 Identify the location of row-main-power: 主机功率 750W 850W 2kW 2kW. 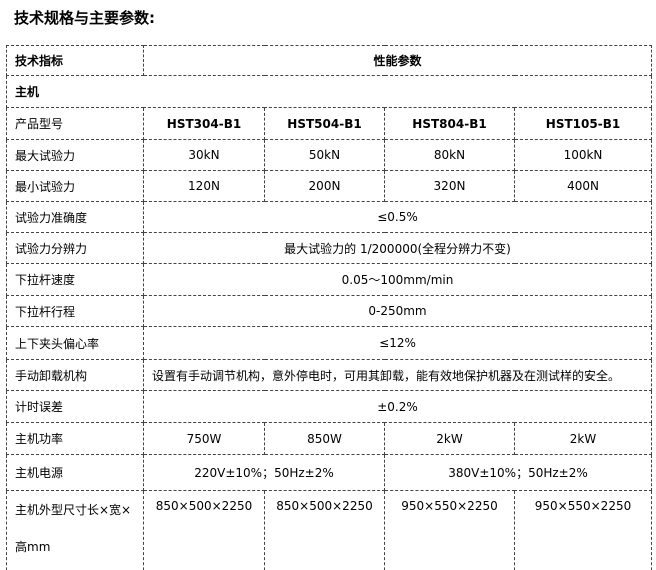
(329, 438).